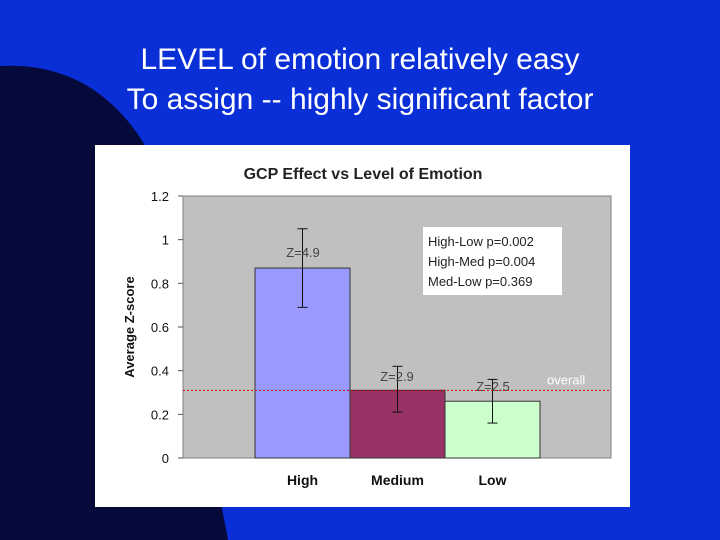 The image size is (720, 540). I want to click on x-tick-label: High, so click(302, 480).